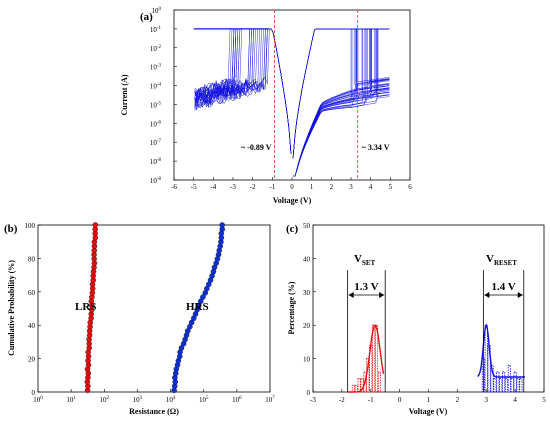  Describe the element at coordinates (291, 307) in the screenshot. I see `panel-c-ylabel: Percentage (%)` at that location.